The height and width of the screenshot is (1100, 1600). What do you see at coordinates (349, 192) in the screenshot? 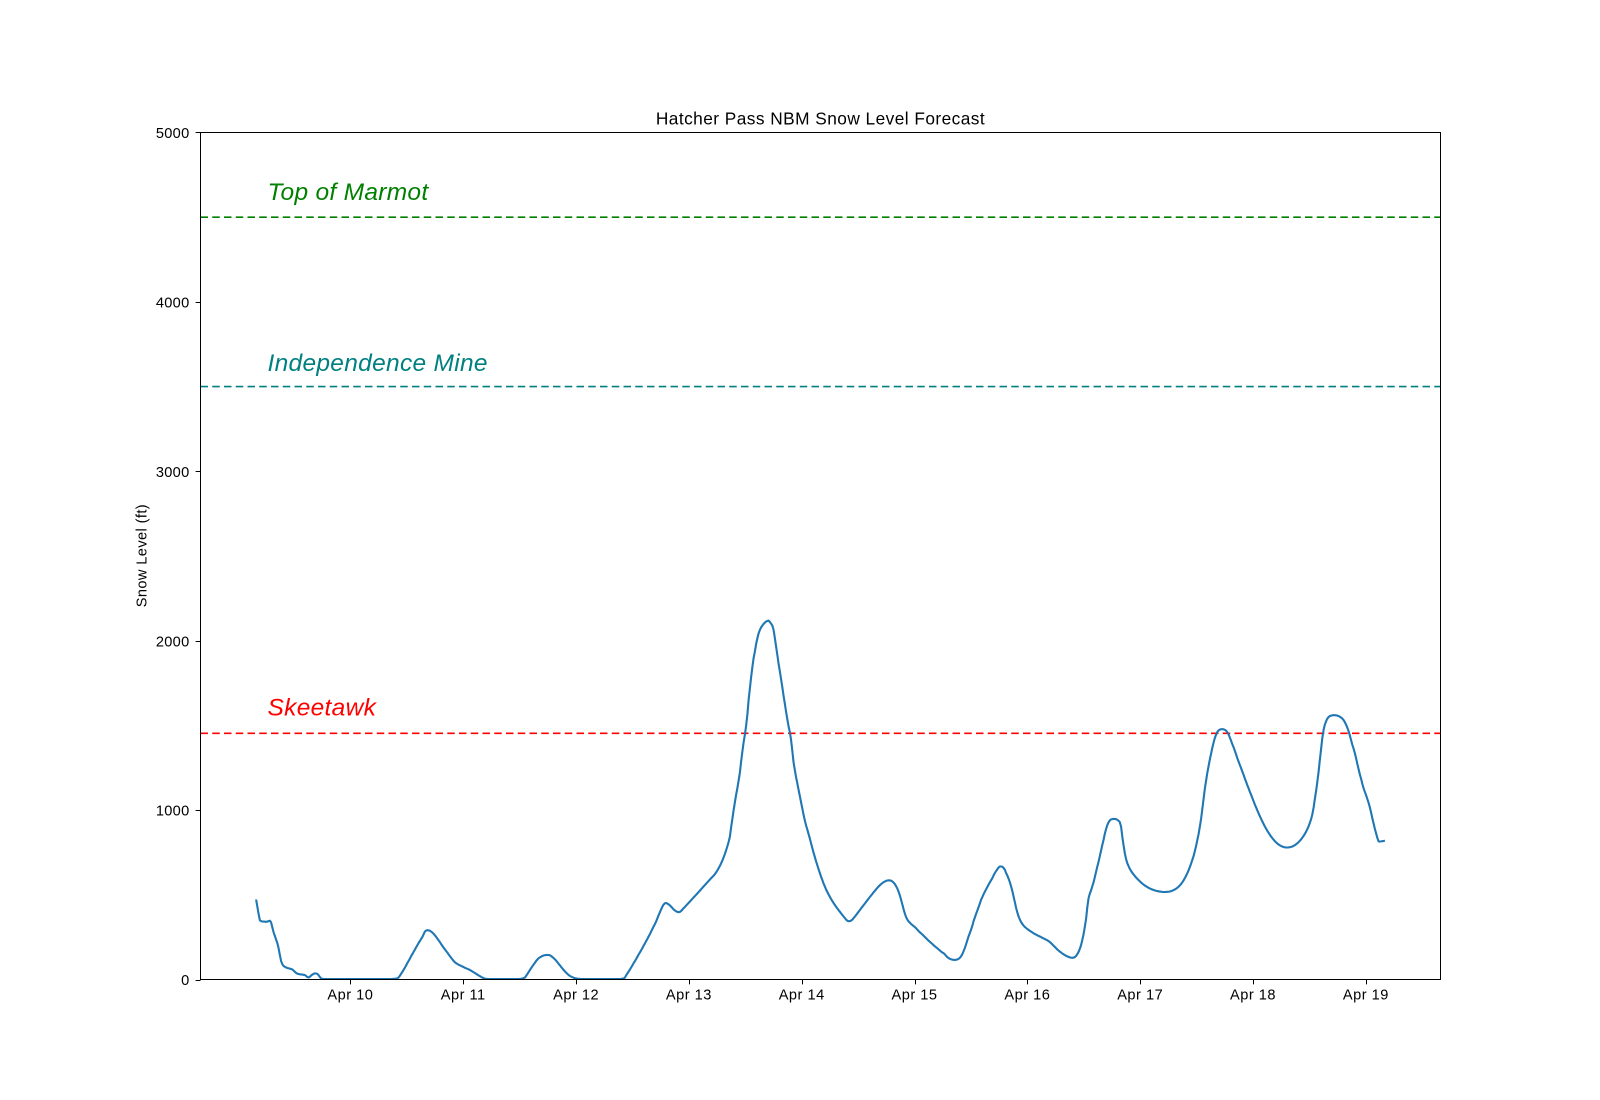
I see `svg-text: Top of Marmot` at bounding box center [349, 192].